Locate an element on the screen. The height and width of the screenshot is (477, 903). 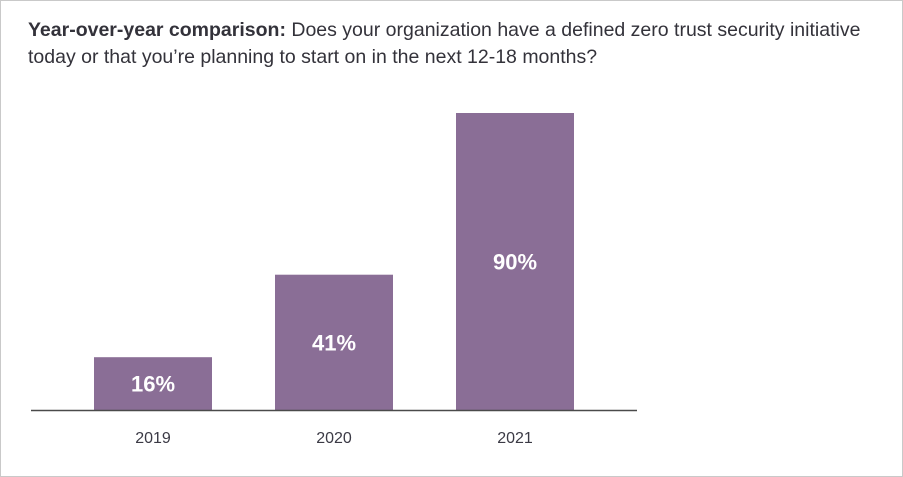
bar-2020 is located at coordinates (334, 342).